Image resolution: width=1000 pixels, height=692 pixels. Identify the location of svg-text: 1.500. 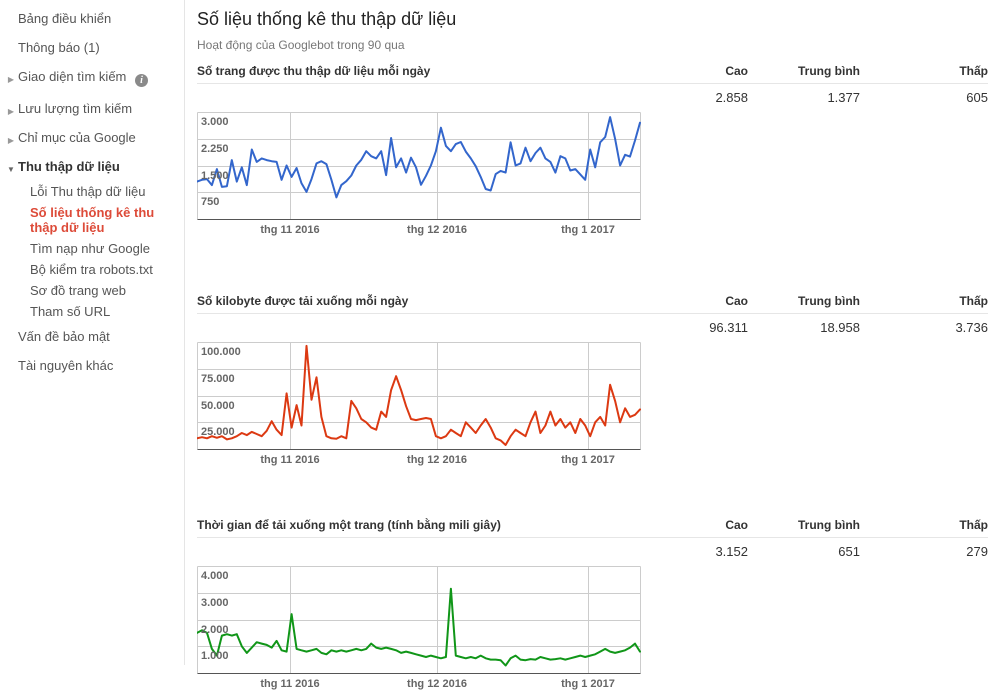
(215, 176).